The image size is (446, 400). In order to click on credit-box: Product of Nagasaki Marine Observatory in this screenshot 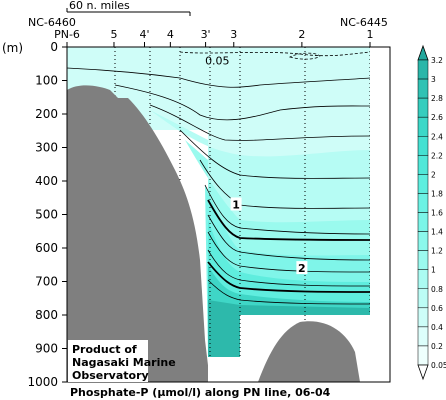, I will do `click(122, 361)`.